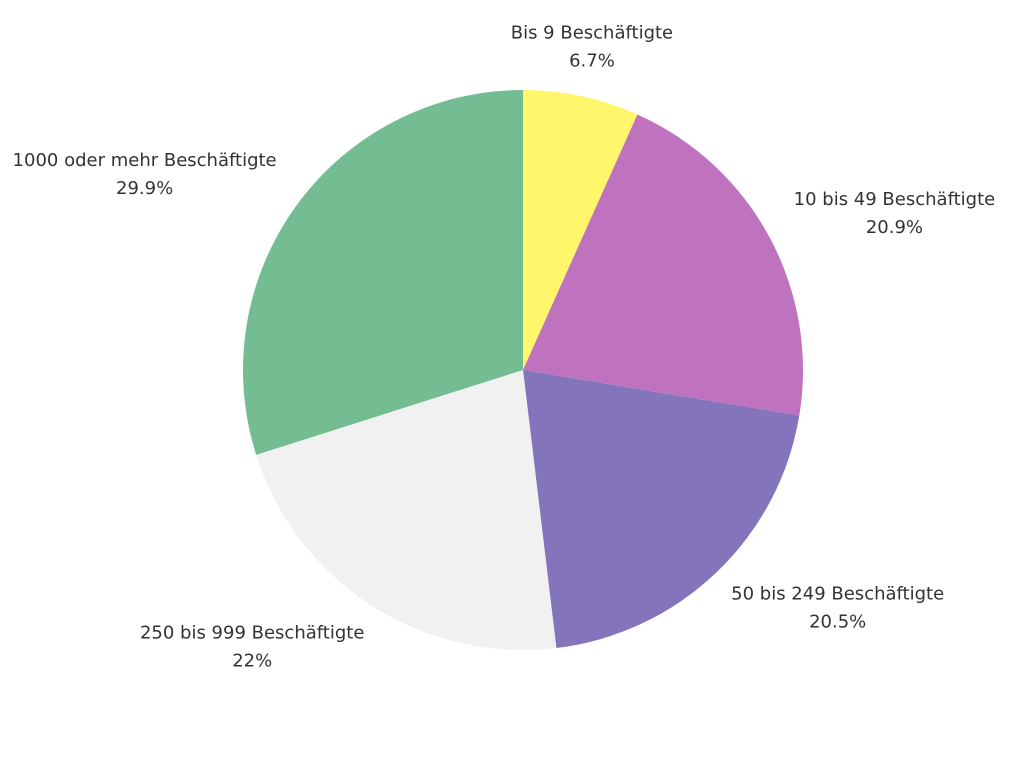  What do you see at coordinates (592, 60) in the screenshot?
I see `value-label: 6.7%` at bounding box center [592, 60].